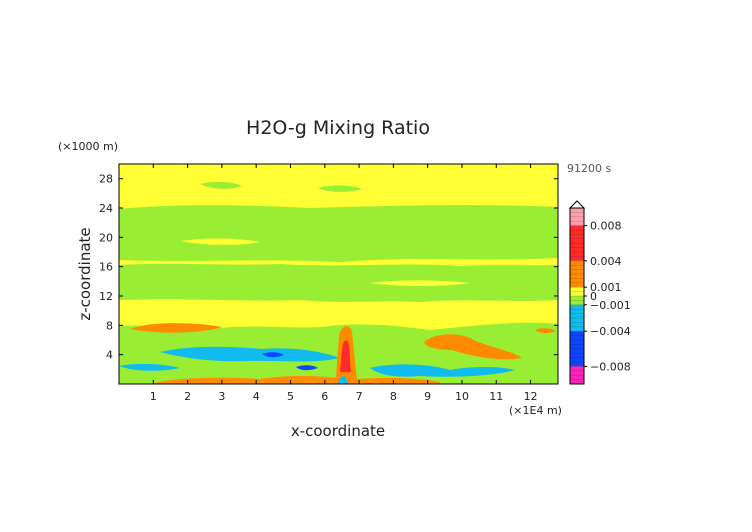 Image resolution: width=752 pixels, height=532 pixels. Describe the element at coordinates (187, 396) in the screenshot. I see `x-tick-label: 2` at that location.